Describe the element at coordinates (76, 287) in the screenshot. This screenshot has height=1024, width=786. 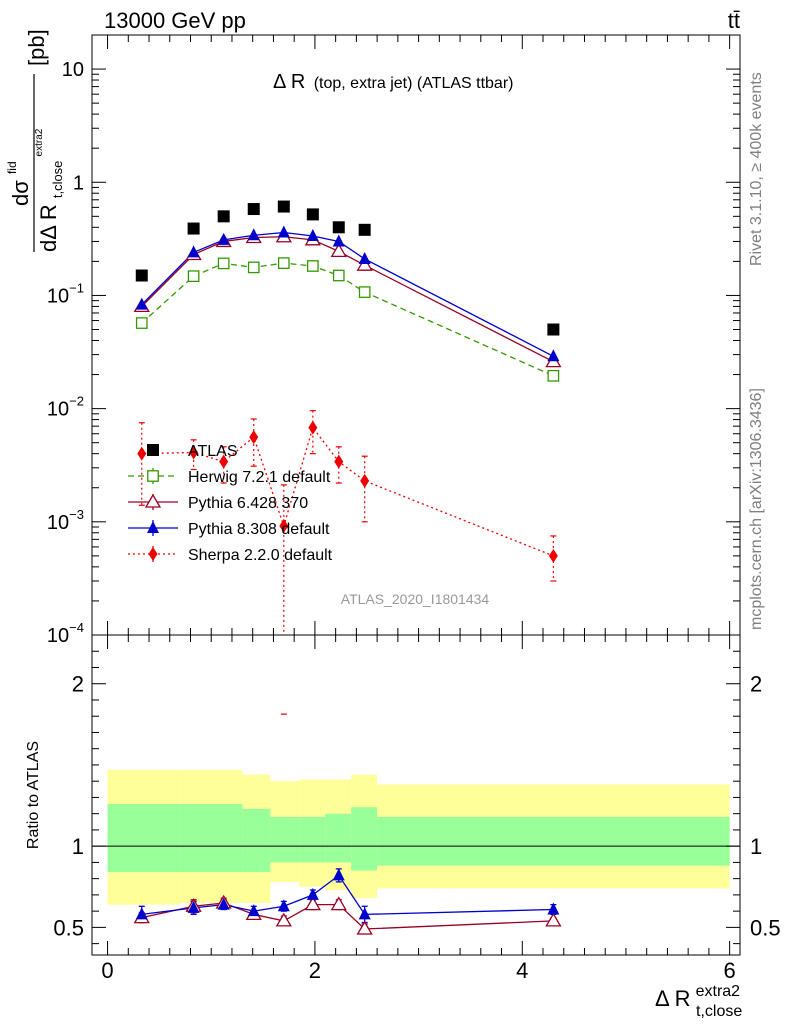
I see `main-ytick-label-exp-3: −1` at that location.